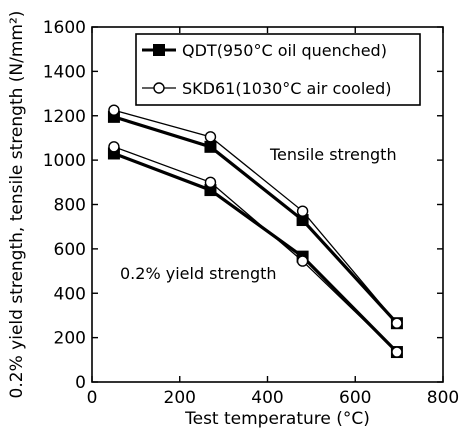  I want to click on y-tick-label: 1000, so click(64, 161).